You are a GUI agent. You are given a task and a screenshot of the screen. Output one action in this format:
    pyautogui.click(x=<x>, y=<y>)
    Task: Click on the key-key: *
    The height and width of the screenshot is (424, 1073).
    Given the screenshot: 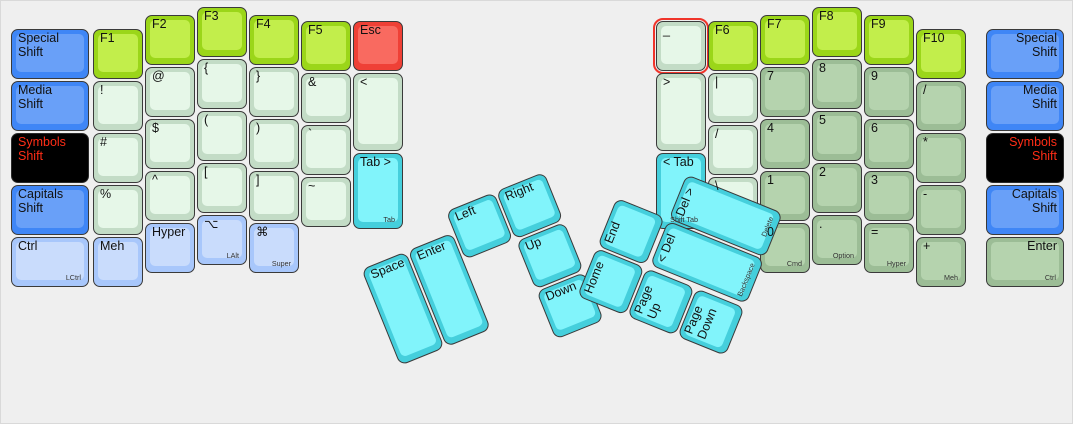 What is the action you would take?
    pyautogui.click(x=941, y=158)
    